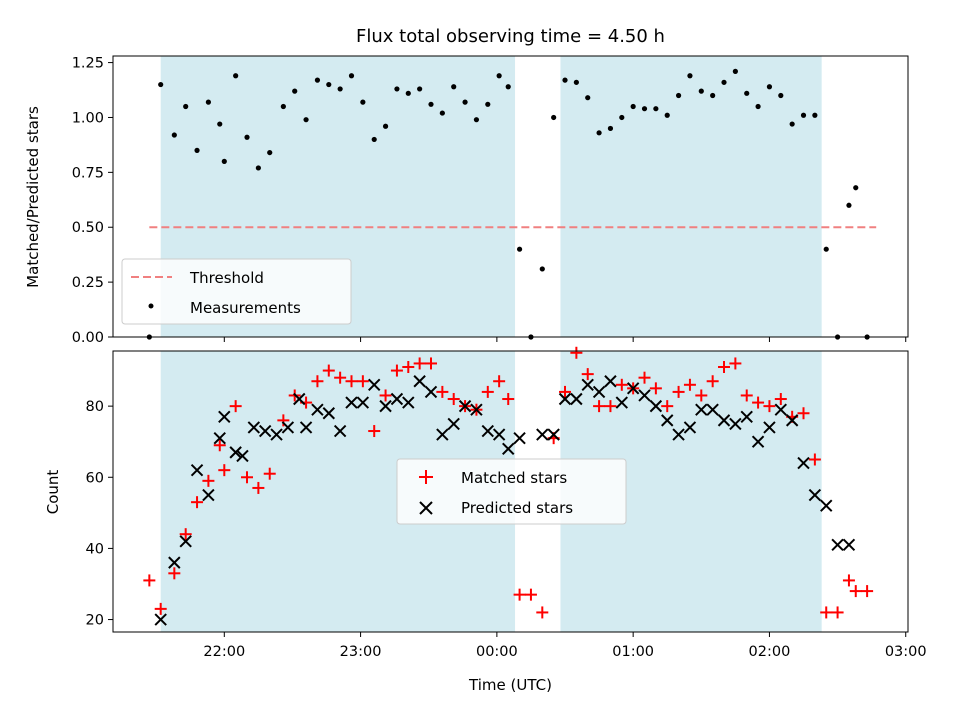  What do you see at coordinates (361, 652) in the screenshot?
I see `x-tick-label: 23:00` at bounding box center [361, 652].